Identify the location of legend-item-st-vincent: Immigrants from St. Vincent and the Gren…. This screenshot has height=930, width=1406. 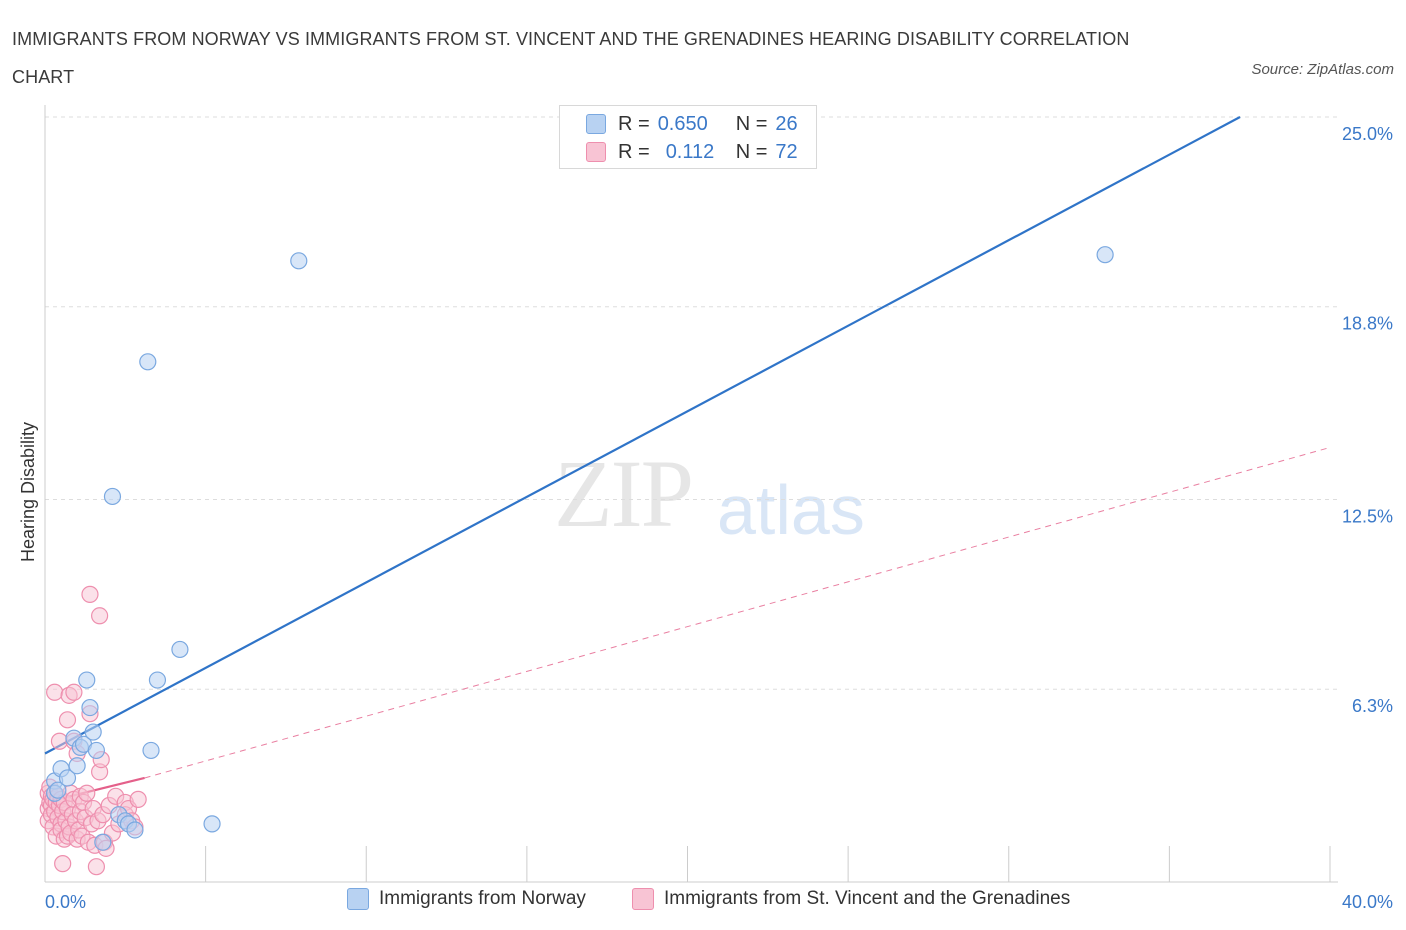
(851, 899).